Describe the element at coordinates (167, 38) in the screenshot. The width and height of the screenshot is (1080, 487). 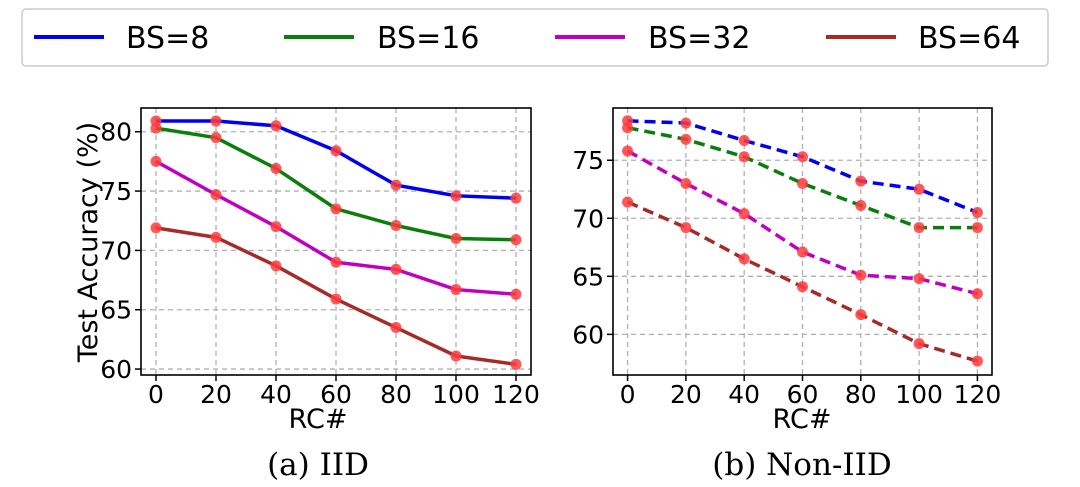
I see `legend-label-bs8: BS=8` at that location.